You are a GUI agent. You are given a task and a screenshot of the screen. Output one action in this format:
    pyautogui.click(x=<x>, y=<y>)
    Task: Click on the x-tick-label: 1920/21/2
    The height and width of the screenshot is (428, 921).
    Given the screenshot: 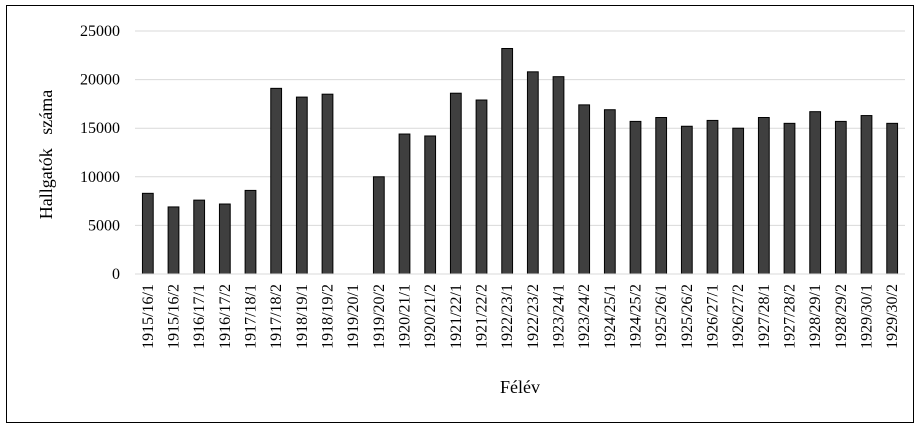 What is the action you would take?
    pyautogui.click(x=430, y=316)
    